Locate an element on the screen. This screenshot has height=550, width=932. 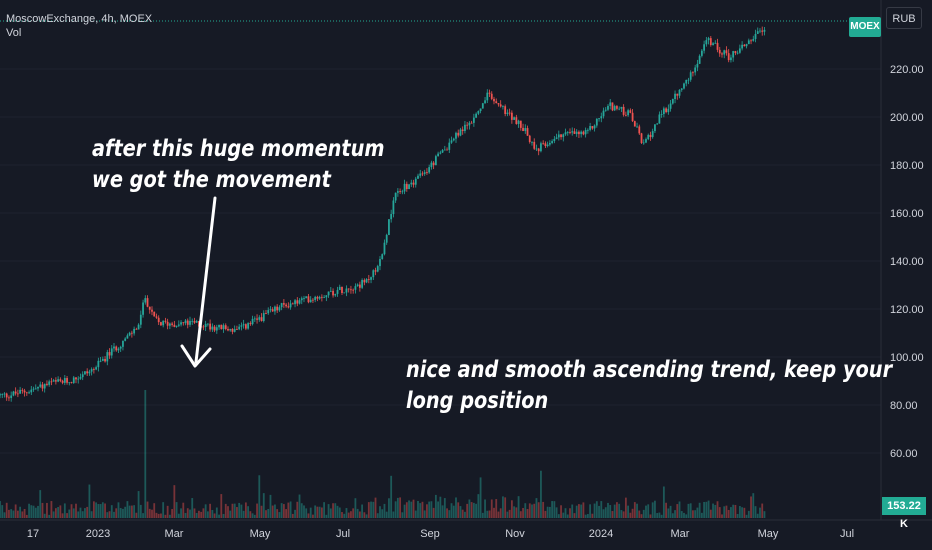
annotation-trend-line2: long position is located at coordinates (477, 401).